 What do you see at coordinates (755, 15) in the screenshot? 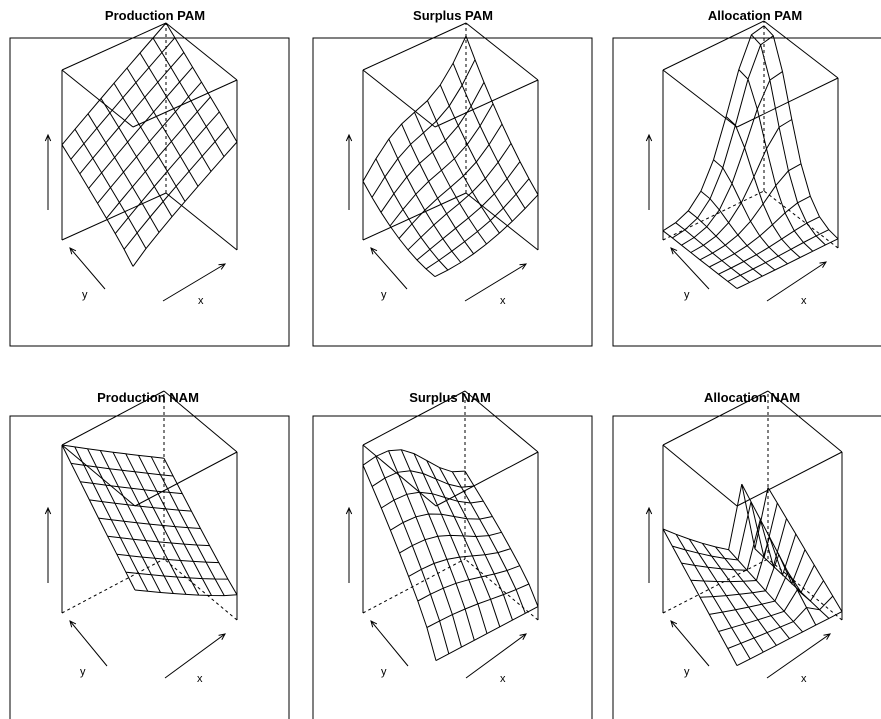
I see `panel-title: Allocation PAM` at bounding box center [755, 15].